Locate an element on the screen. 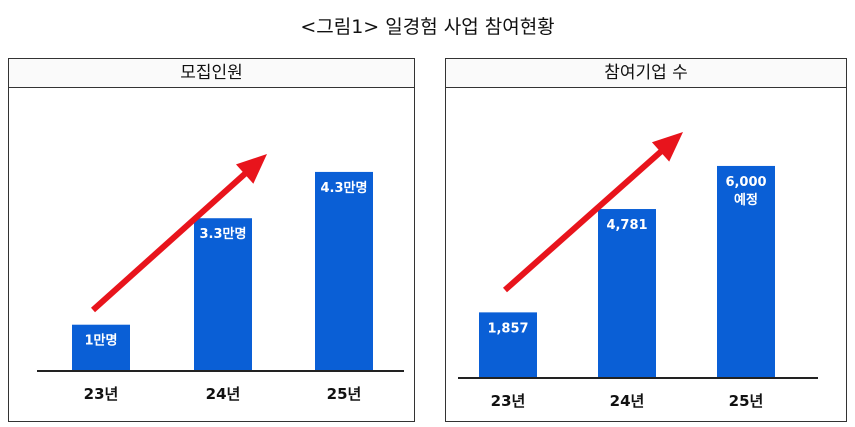 The image size is (855, 427). chart-title: 모집인원 is located at coordinates (211, 73).